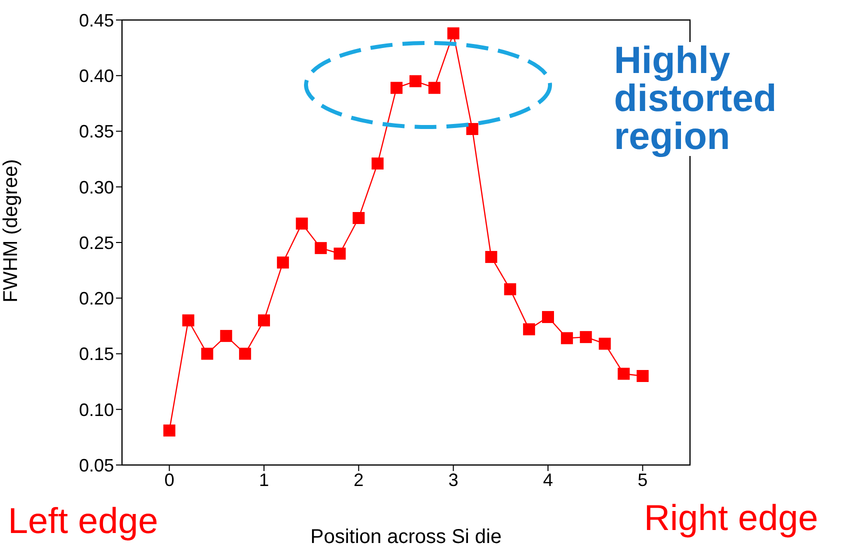 Image resolution: width=852 pixels, height=550 pixels. Describe the element at coordinates (96, 410) in the screenshot. I see `y-tick-label: 0.10` at that location.